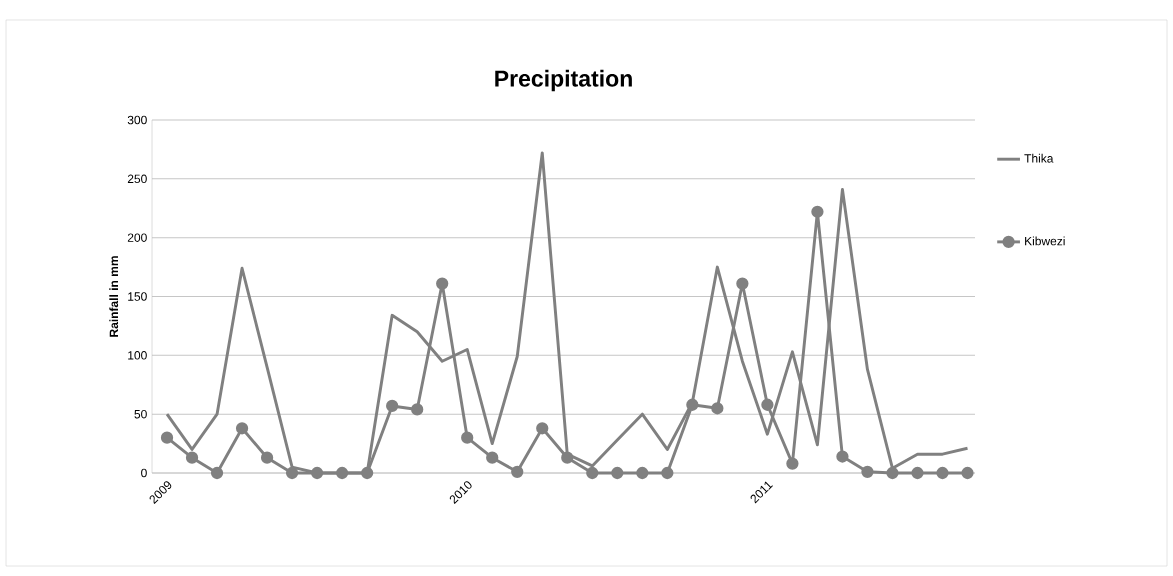 The height and width of the screenshot is (576, 1173). What do you see at coordinates (137, 355) in the screenshot?
I see `y-tick-label: 100` at bounding box center [137, 355].